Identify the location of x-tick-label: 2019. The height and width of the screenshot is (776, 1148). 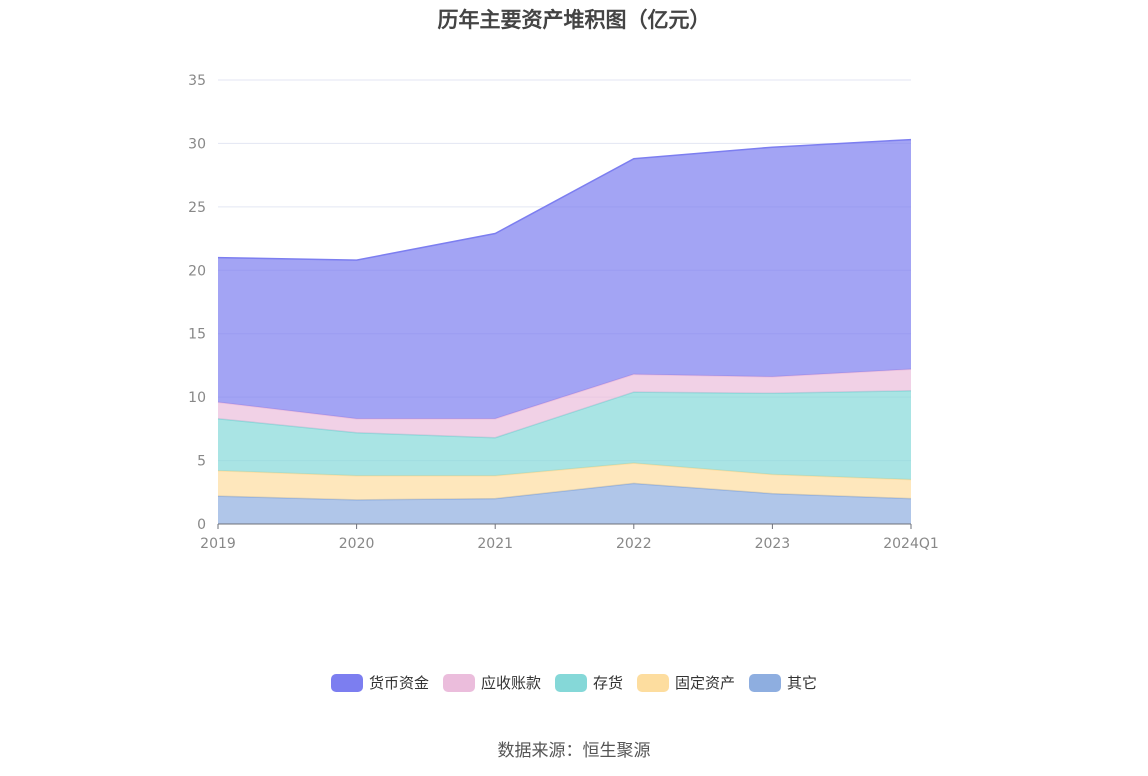
(218, 544).